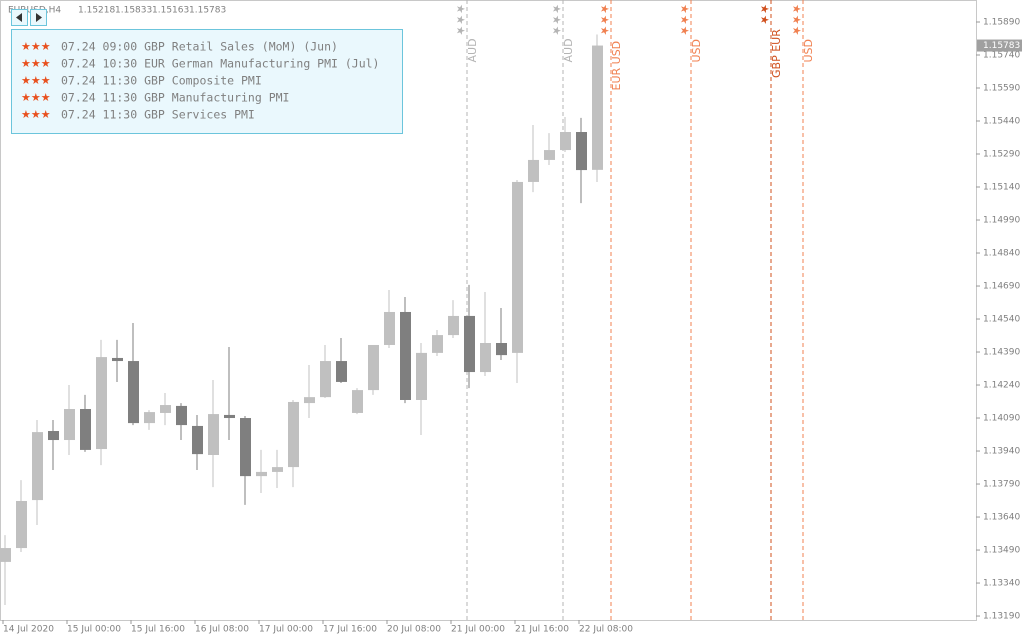  Describe the element at coordinates (133, 11) in the screenshot. I see `header-high: 1.15833` at that location.